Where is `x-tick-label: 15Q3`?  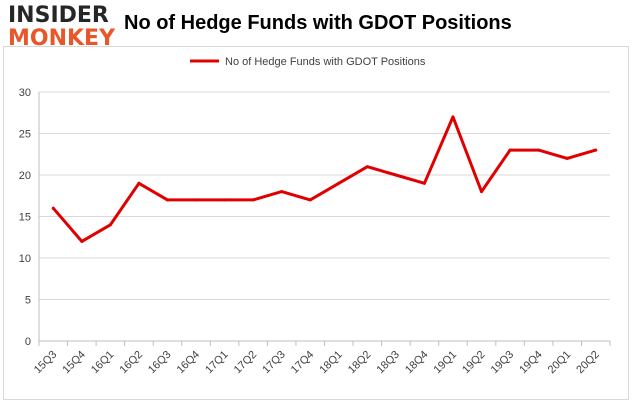
x-tick-label: 15Q3 is located at coordinates (46, 363).